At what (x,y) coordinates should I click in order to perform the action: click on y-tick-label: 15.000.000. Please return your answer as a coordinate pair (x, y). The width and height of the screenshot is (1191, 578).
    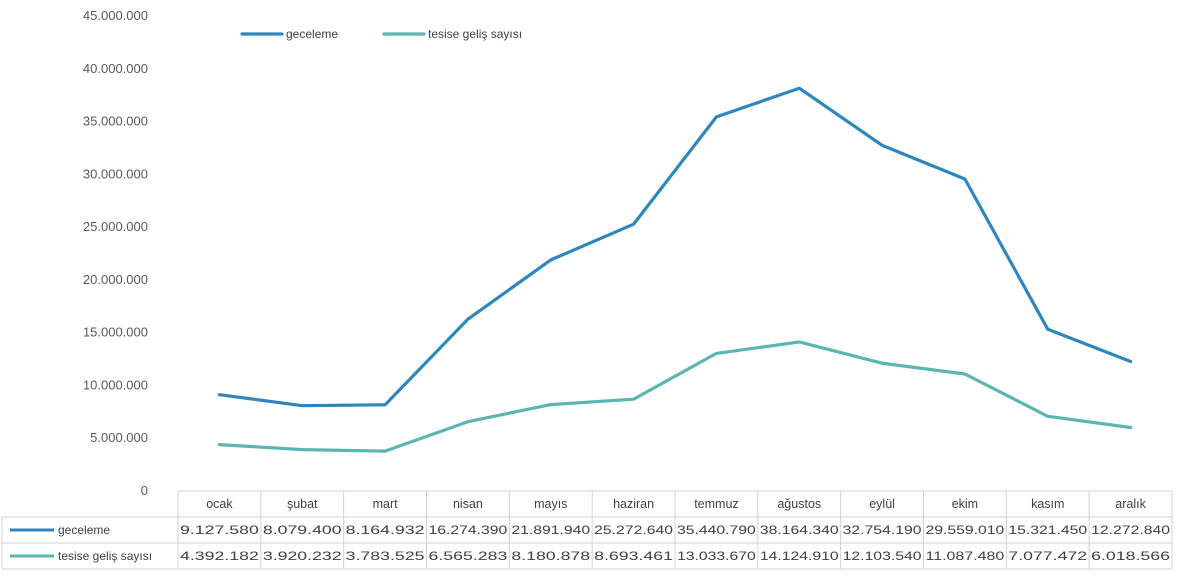
    Looking at the image, I should click on (115, 332).